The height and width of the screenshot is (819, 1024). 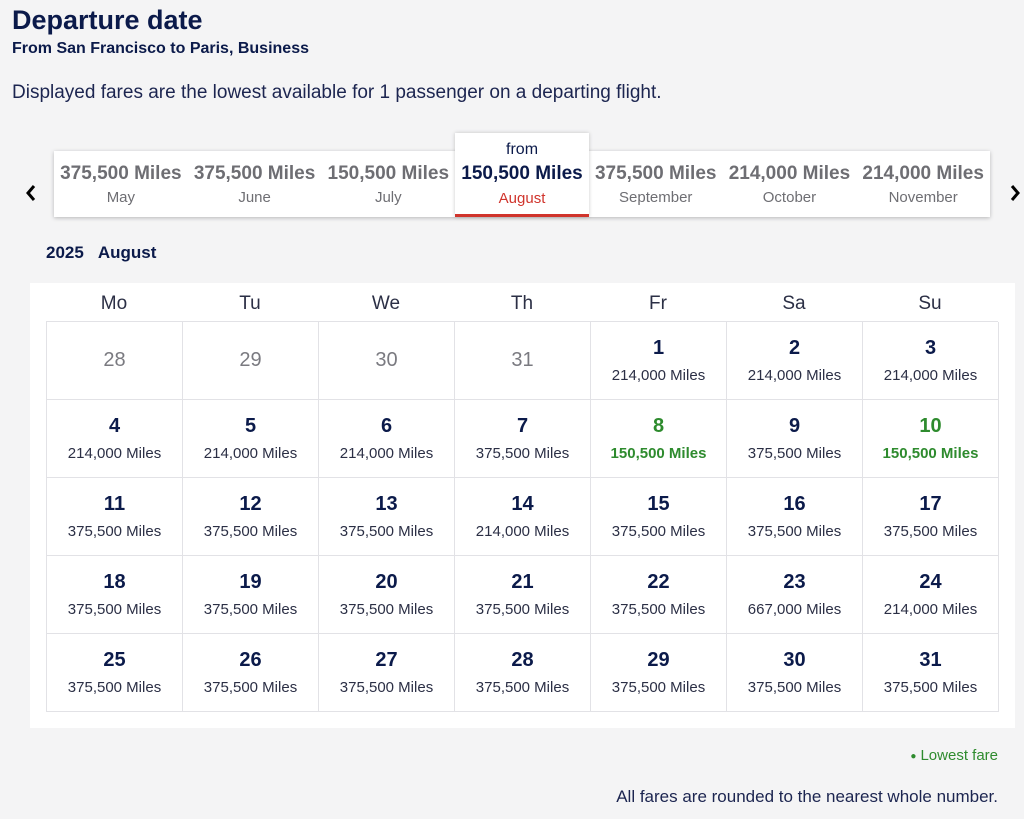 I want to click on month-tab-may: 375,500 Miles May, so click(x=121, y=184).